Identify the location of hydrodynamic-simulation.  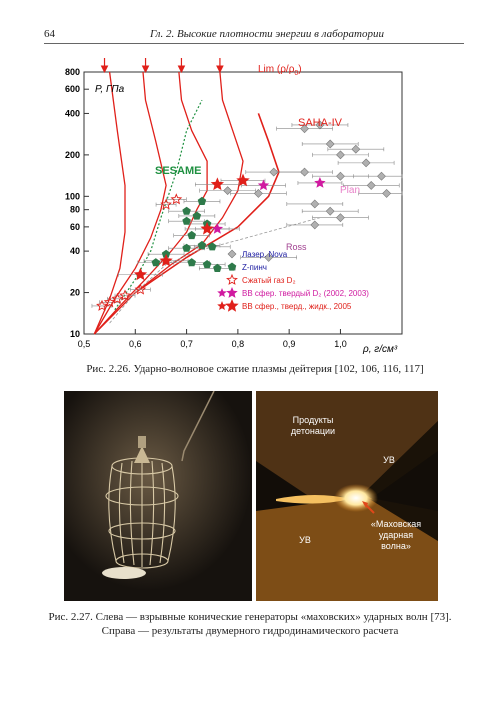
(347, 496).